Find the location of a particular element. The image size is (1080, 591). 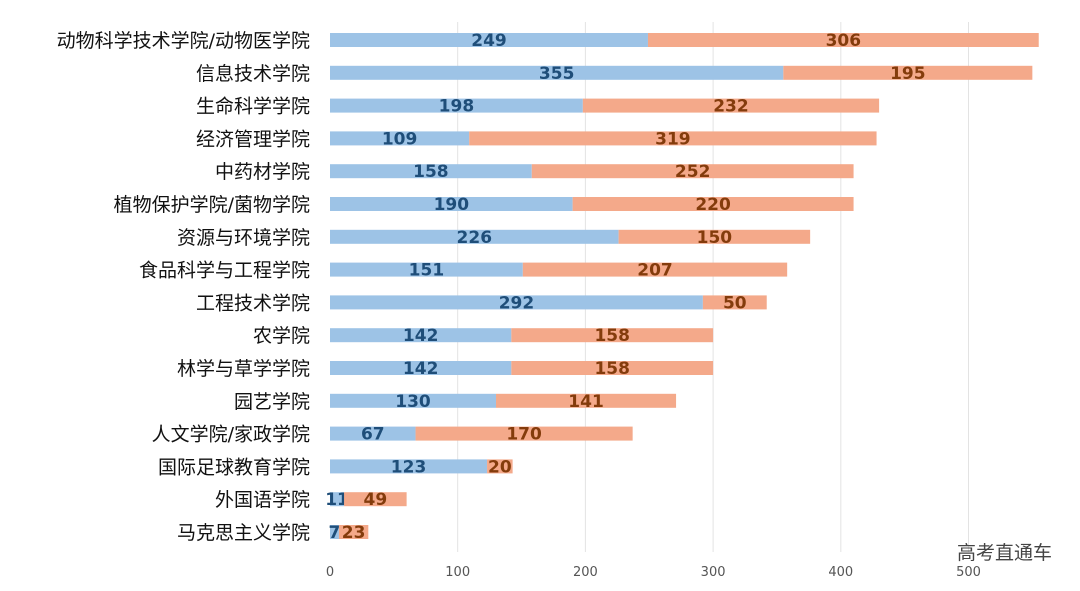

category-label: 经济管理学院 is located at coordinates (253, 139).